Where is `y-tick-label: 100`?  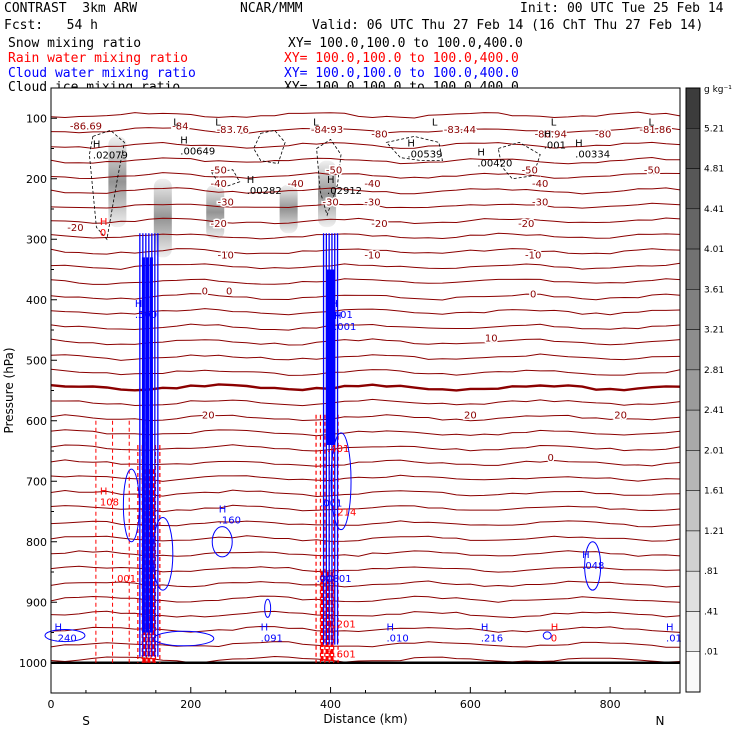
y-tick-label: 100 is located at coordinates (36, 118).